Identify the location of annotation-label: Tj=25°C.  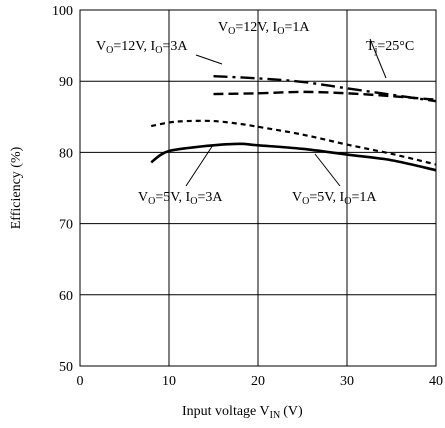
(390, 47).